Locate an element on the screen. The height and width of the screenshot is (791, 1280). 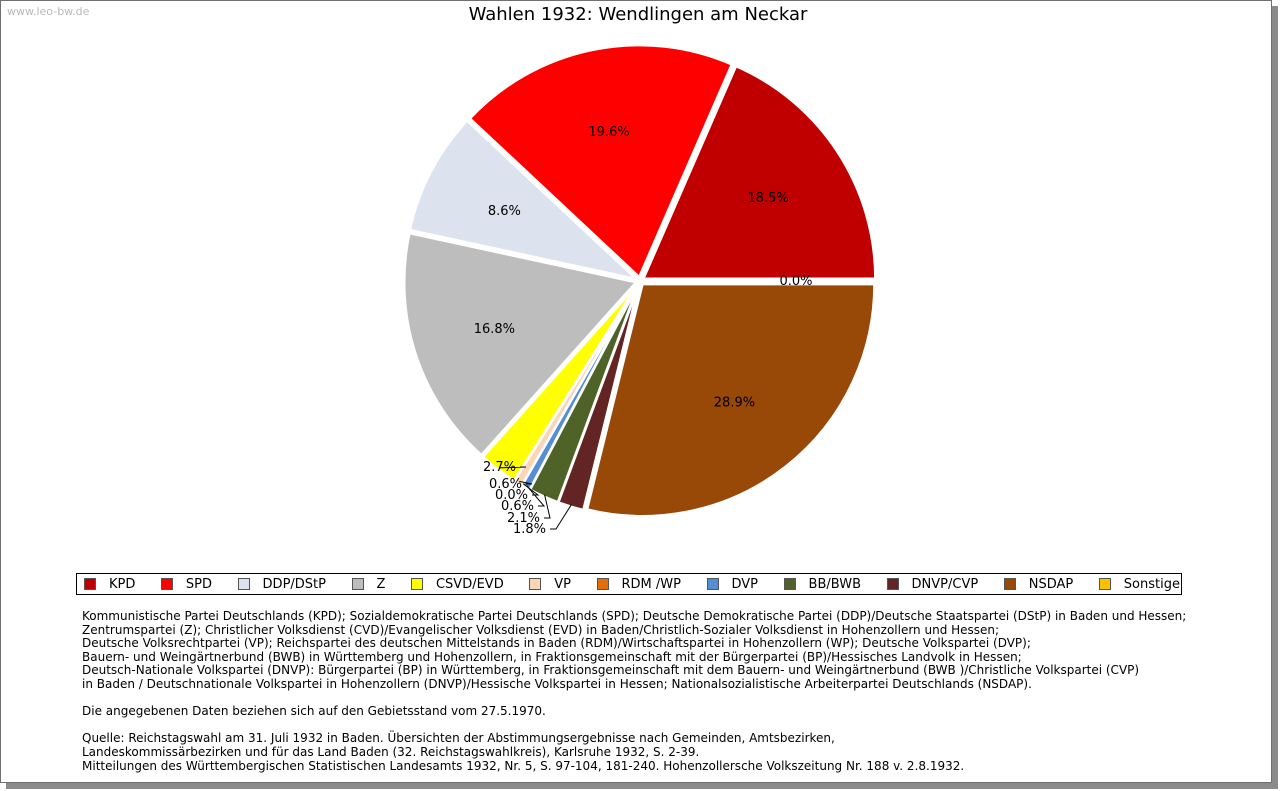
legend-item-nsdap: NSDAP is located at coordinates (1038, 584).